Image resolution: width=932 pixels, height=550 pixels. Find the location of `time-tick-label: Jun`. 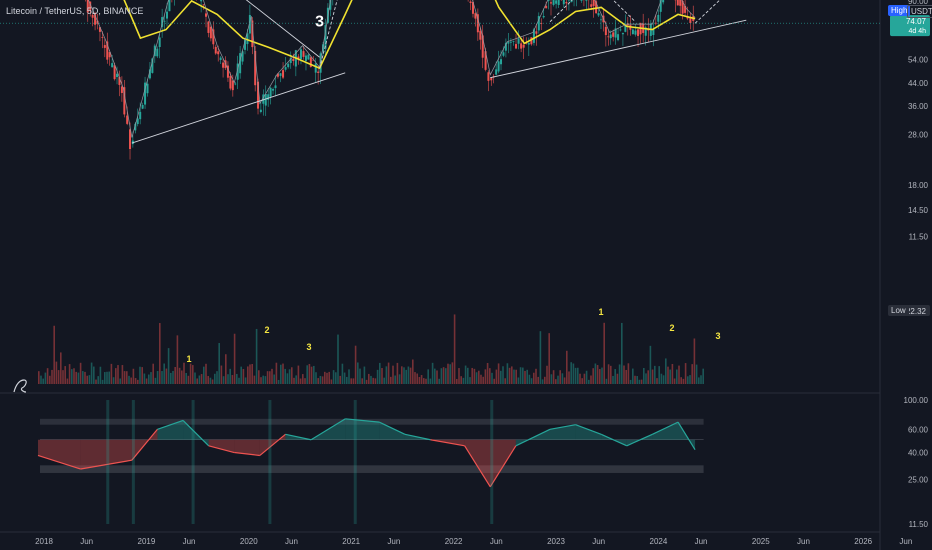

time-tick-label: Jun is located at coordinates (905, 541).